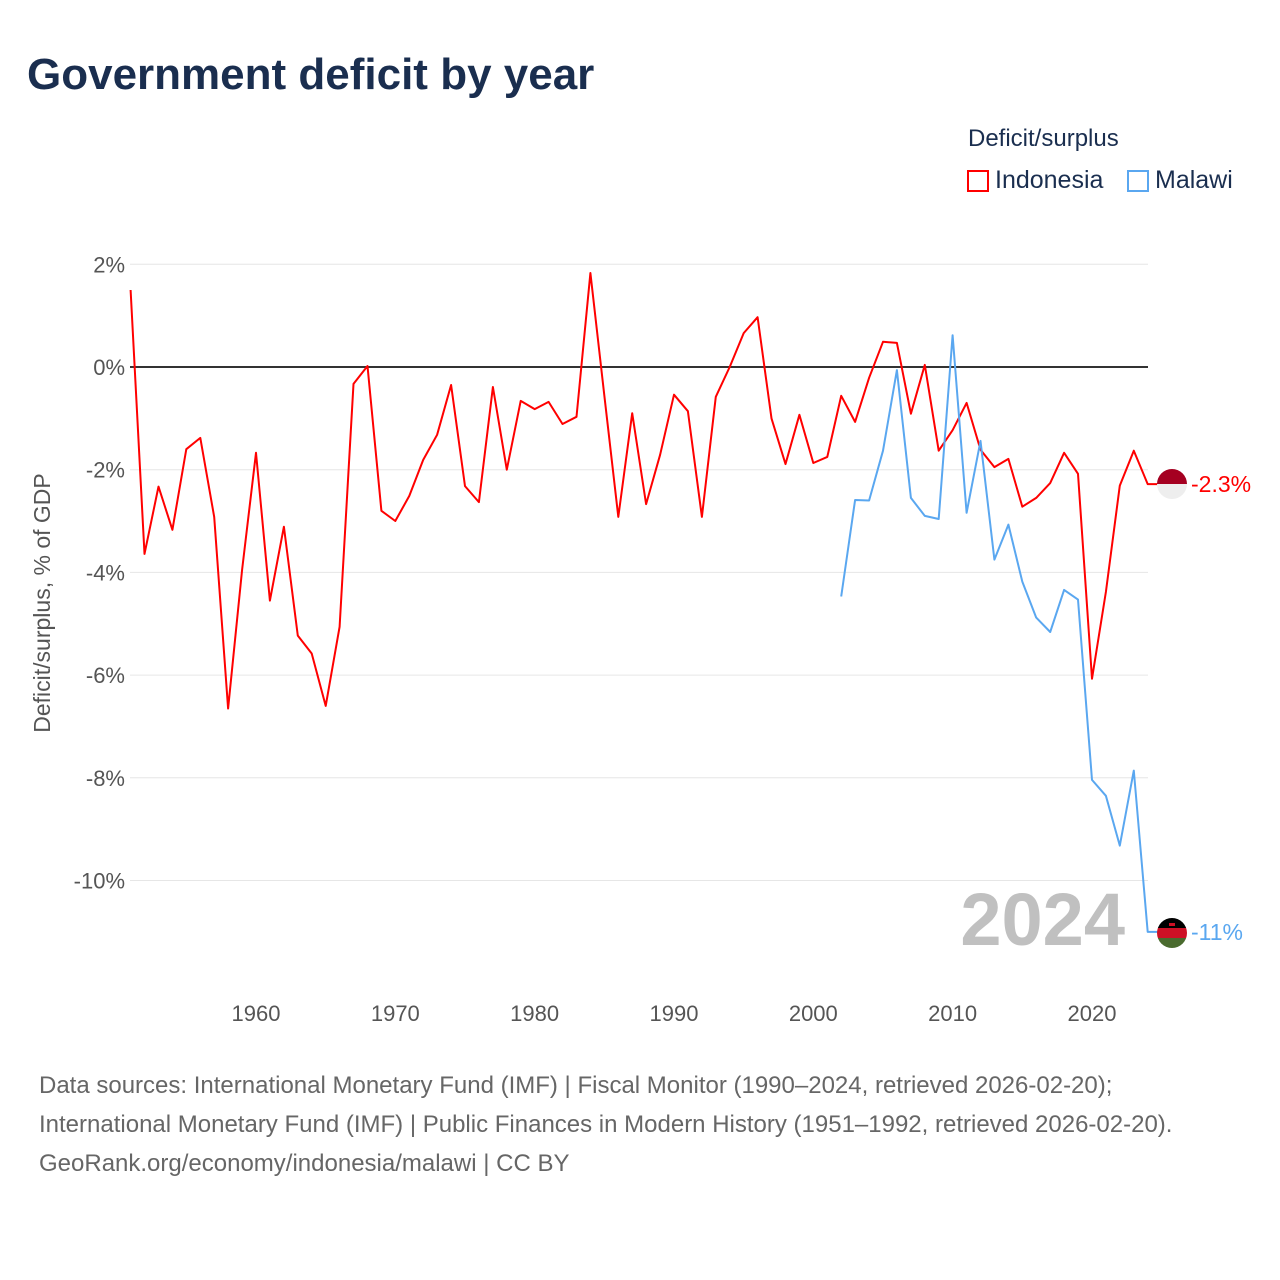 Image resolution: width=1280 pixels, height=1280 pixels. I want to click on x-tick-label: 2020, so click(1092, 1013).